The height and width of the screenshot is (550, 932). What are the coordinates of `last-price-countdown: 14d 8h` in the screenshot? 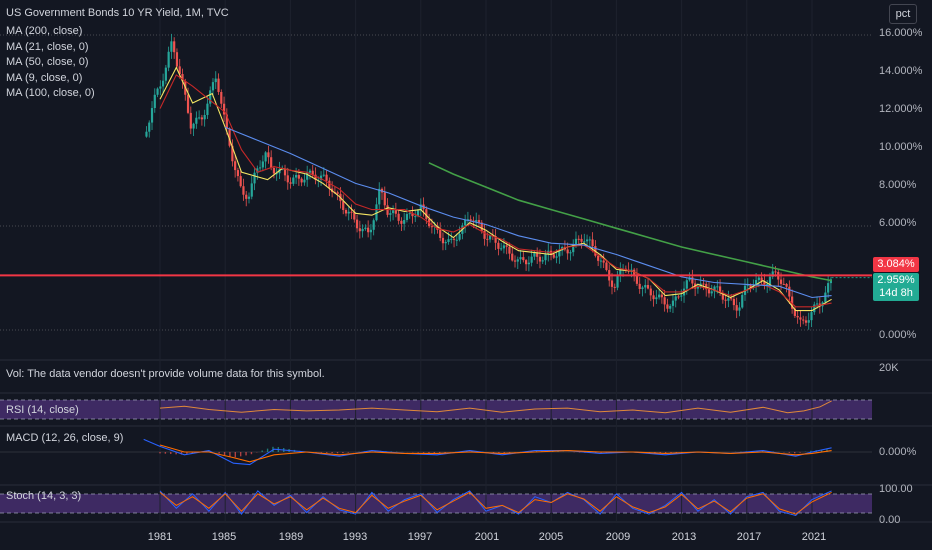 It's located at (896, 293).